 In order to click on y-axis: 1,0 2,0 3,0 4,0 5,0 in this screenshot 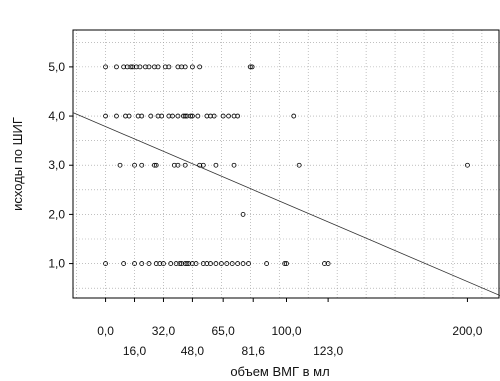, I will do `click(60, 165)`.